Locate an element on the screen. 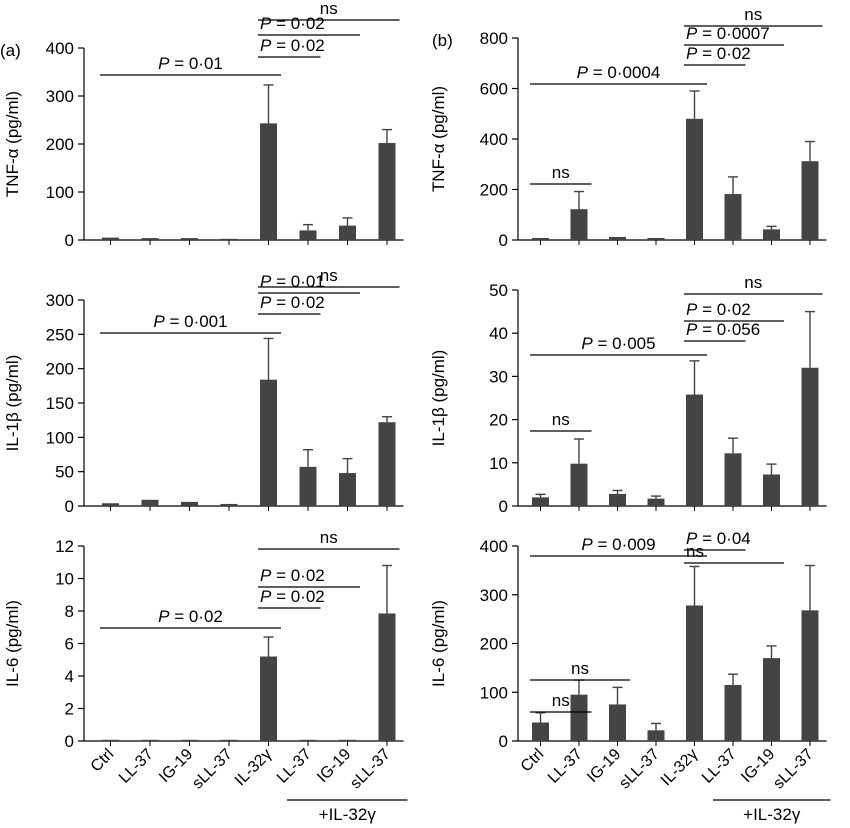  p-value: = 0·01 is located at coordinates (195, 63).